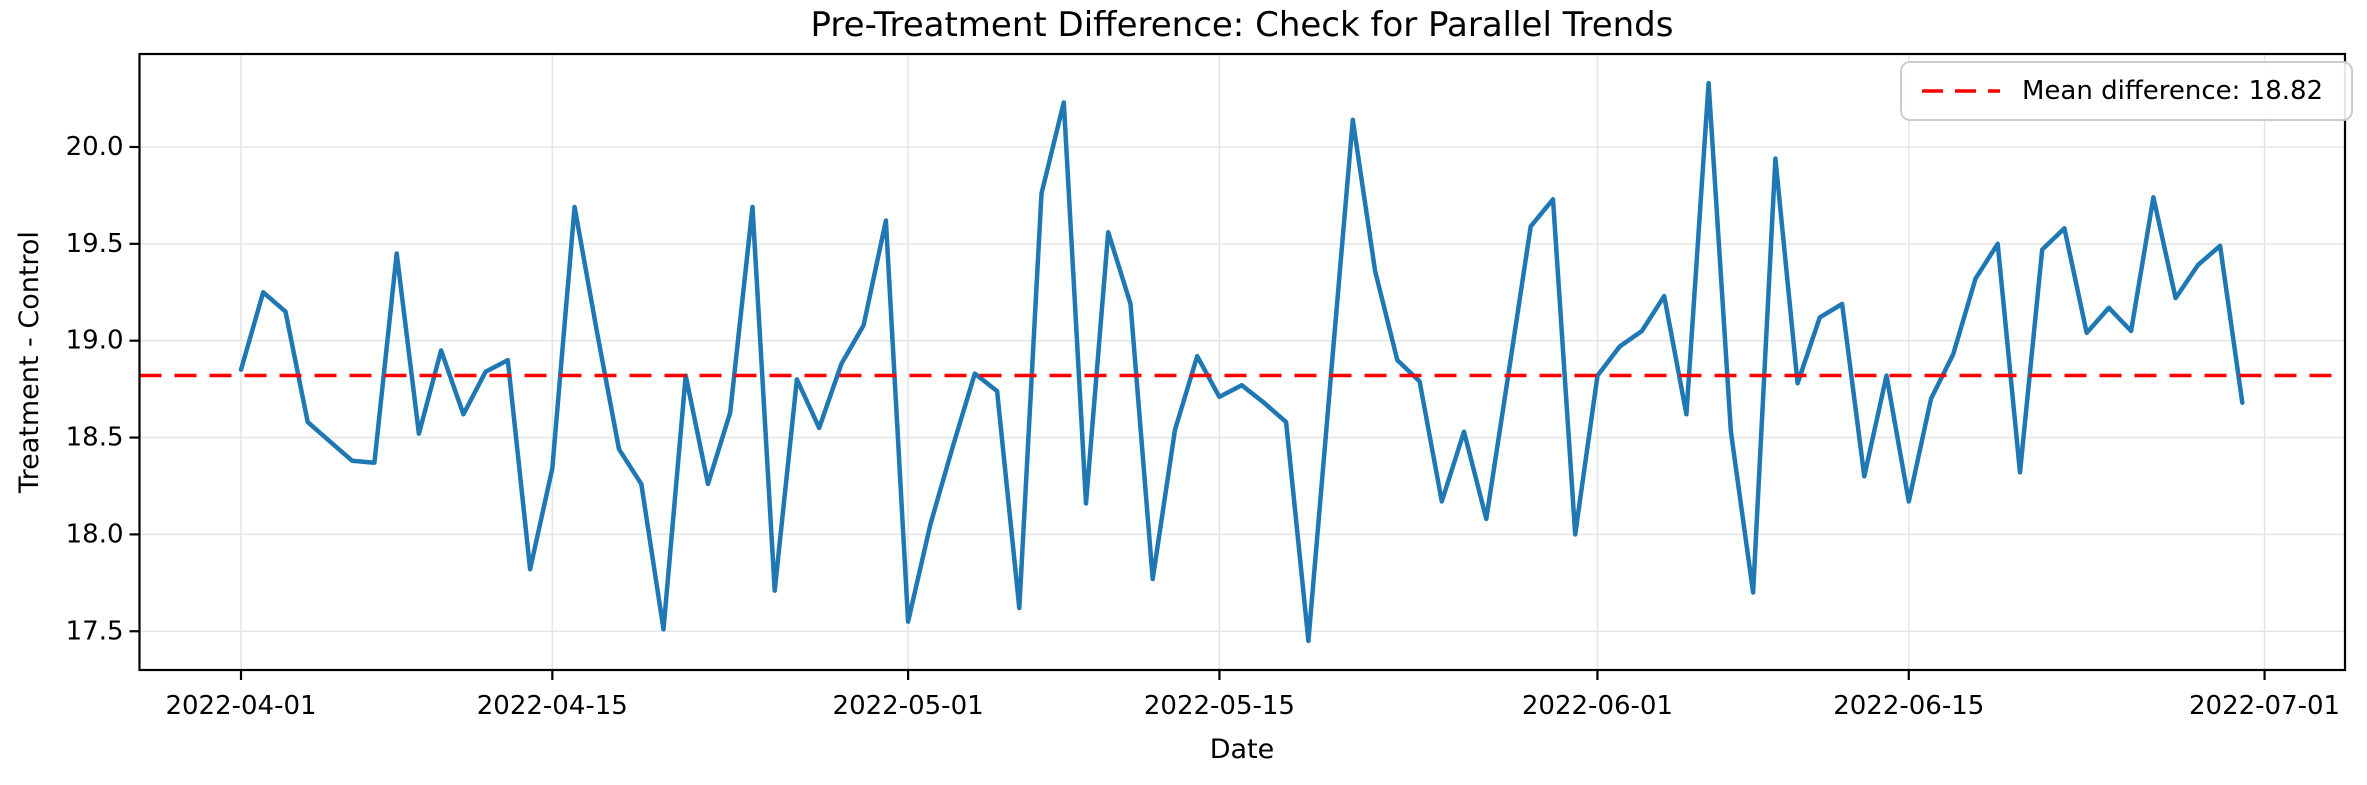  I want to click on y-tick-label: 19.0, so click(95, 341).